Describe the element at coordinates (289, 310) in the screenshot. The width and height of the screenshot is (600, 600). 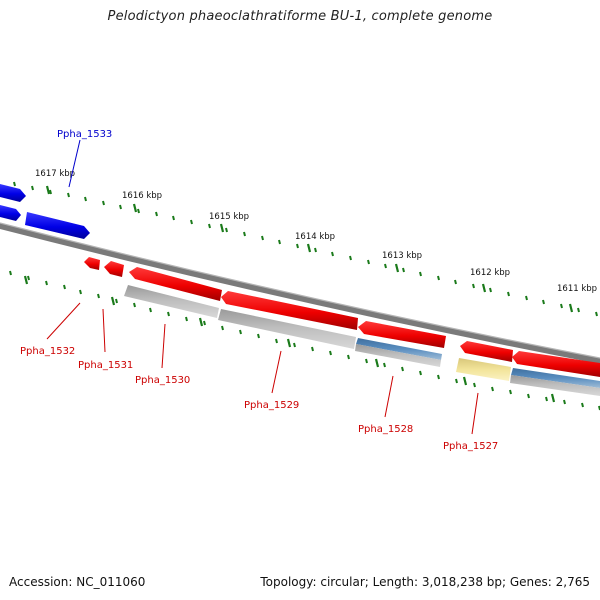
I see `gene-ppha-1529-arrow` at that location.